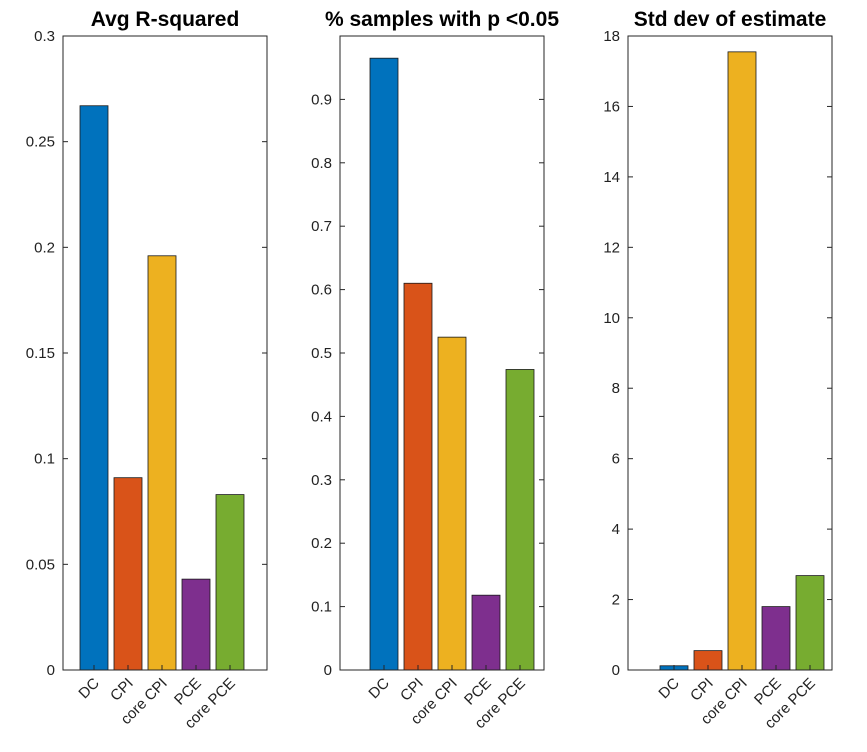 This screenshot has height=752, width=867. Describe the element at coordinates (40, 142) in the screenshot. I see `y-tick-label: 0.25` at that location.